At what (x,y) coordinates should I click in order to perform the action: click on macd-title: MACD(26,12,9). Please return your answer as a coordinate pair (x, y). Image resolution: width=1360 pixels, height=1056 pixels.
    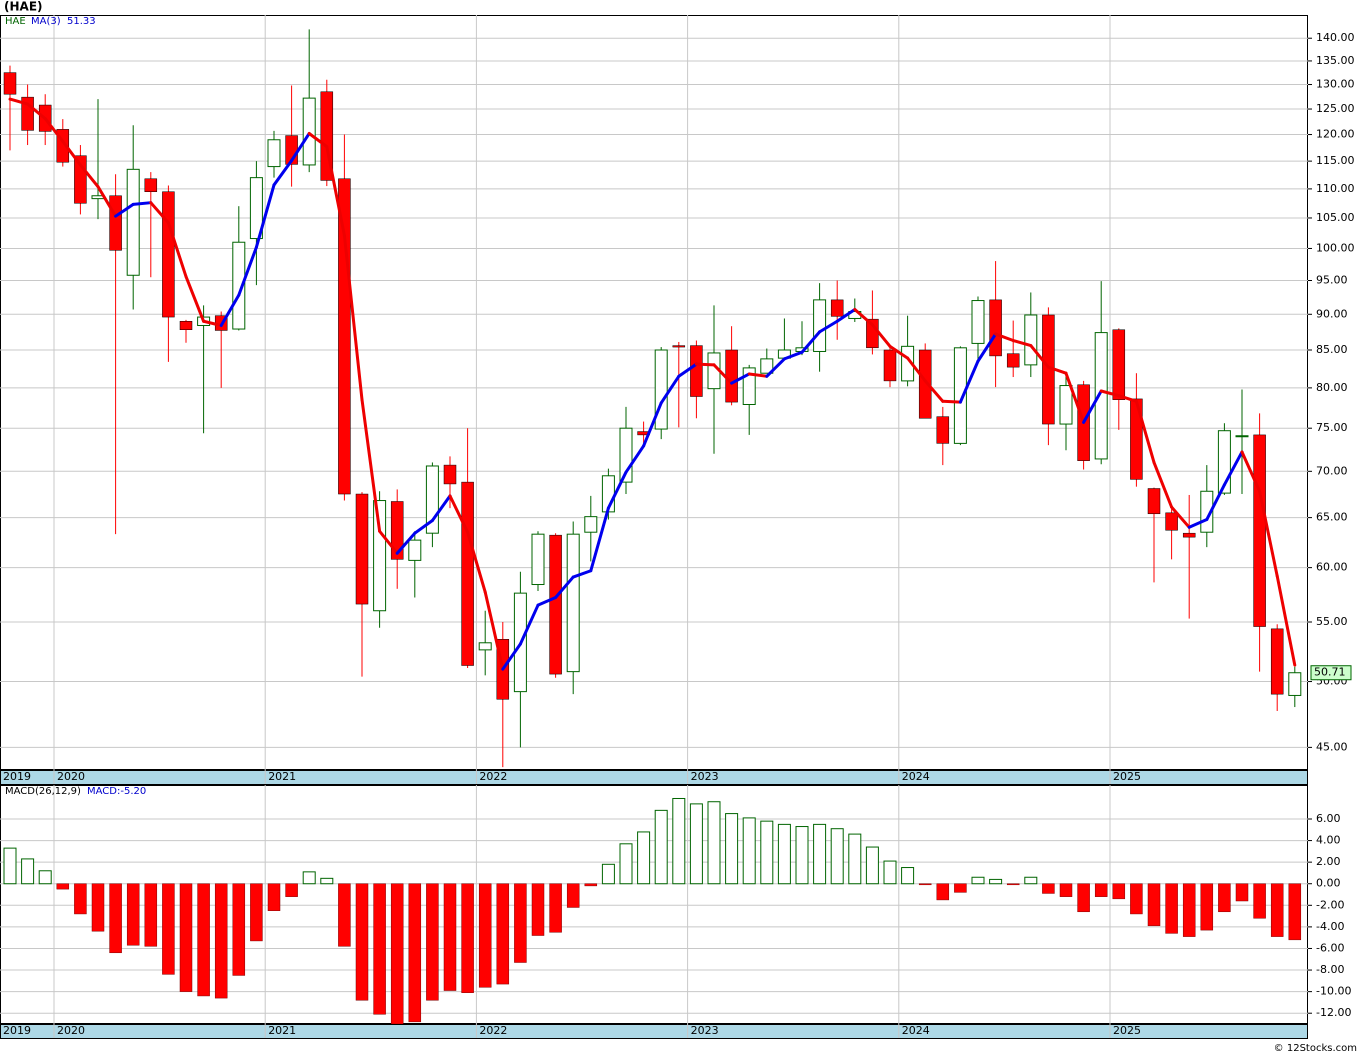
    Looking at the image, I should click on (43, 791).